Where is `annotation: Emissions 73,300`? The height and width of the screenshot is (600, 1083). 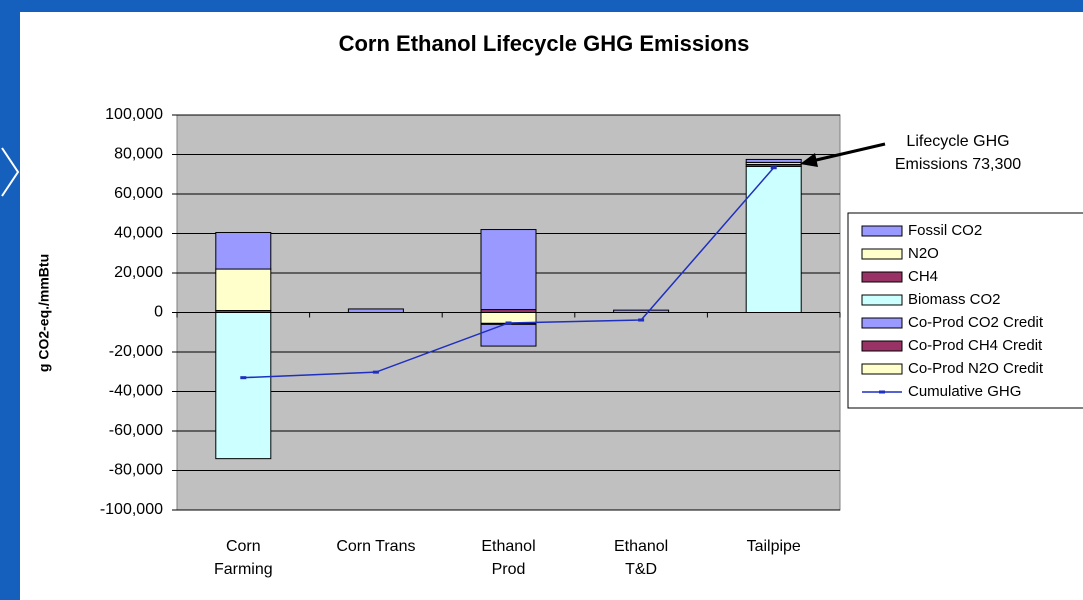 annotation: Emissions 73,300 is located at coordinates (958, 164).